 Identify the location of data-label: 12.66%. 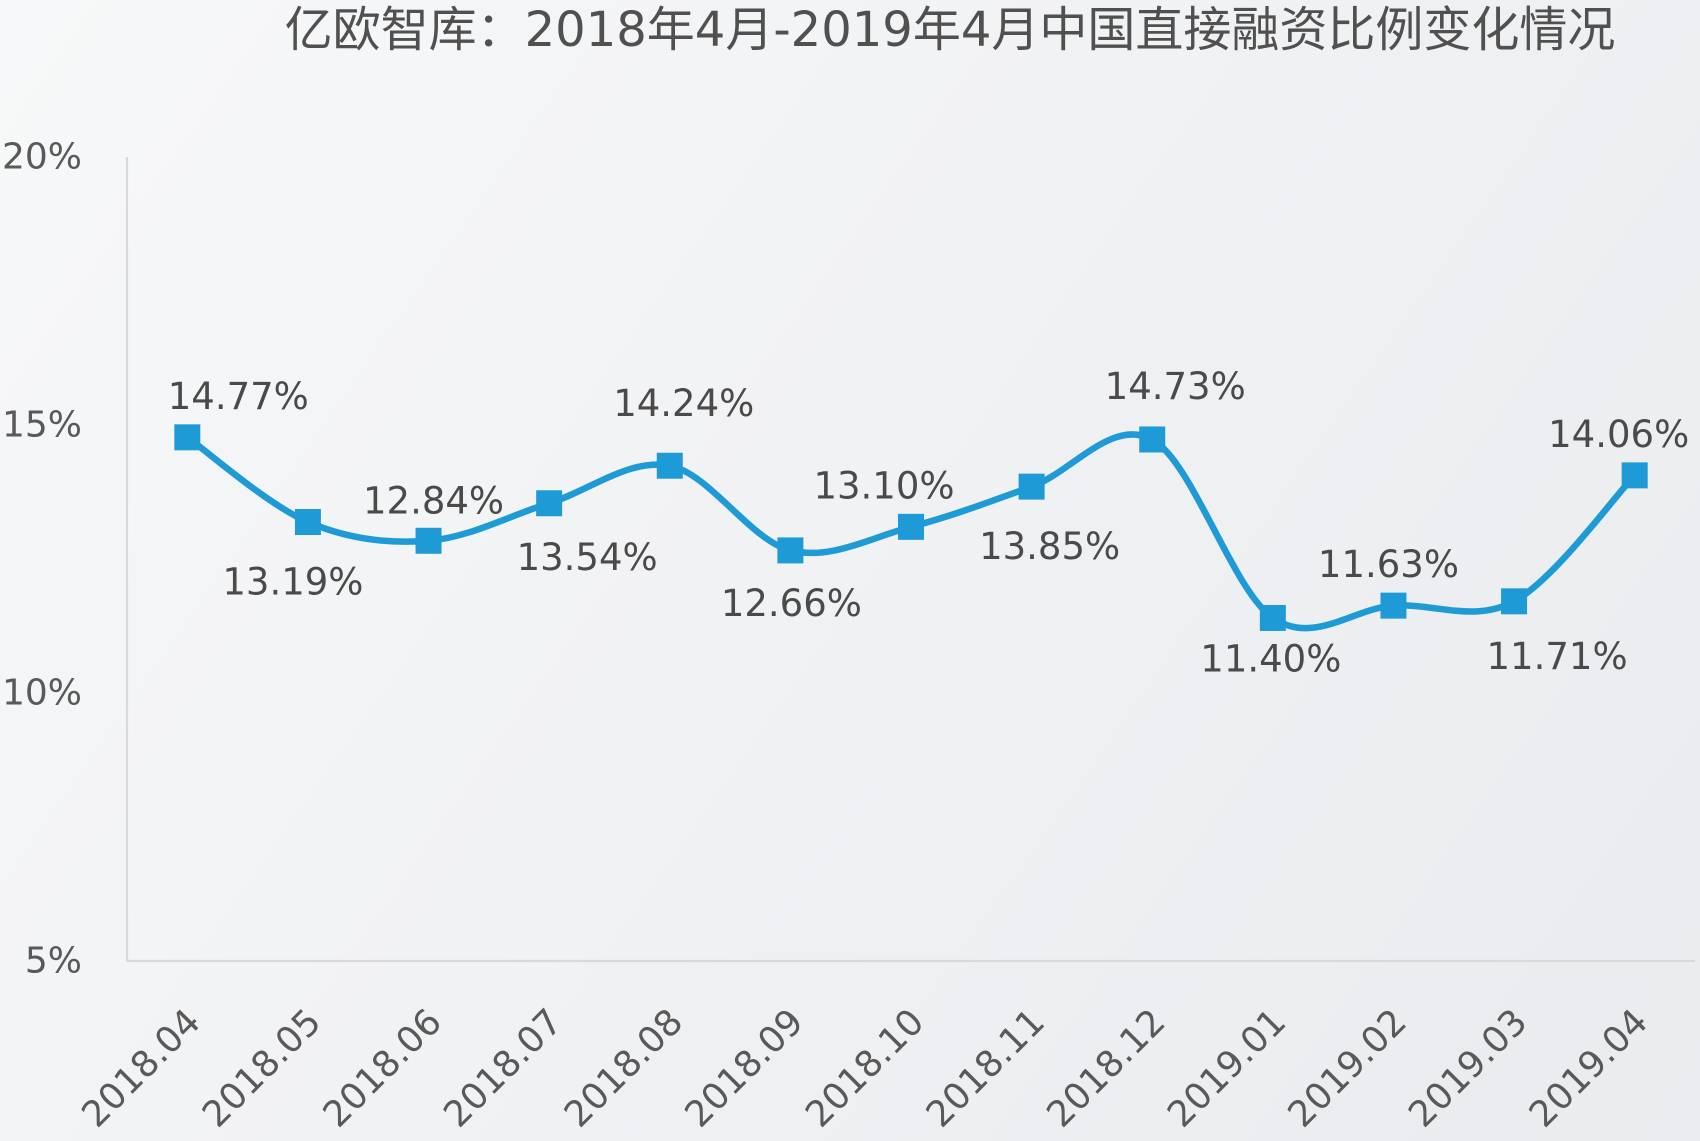
(791, 603).